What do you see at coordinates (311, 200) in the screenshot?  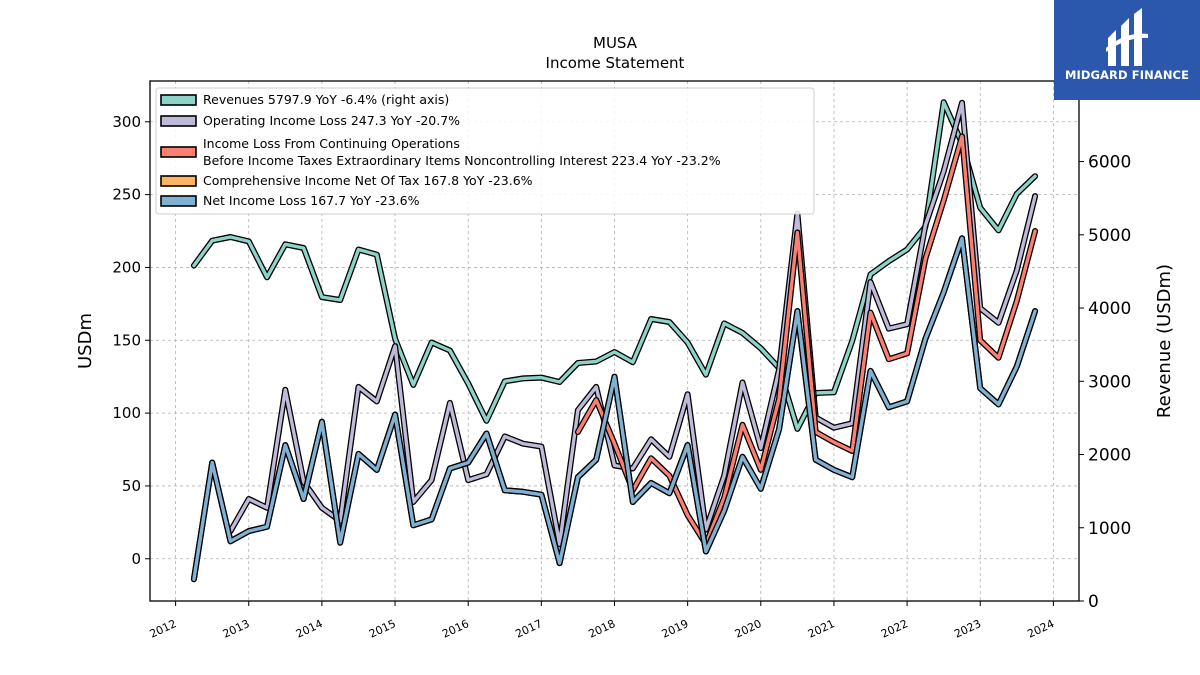 I see `legend-label-4: Net Income Loss 167.7 YoY -23.6%` at bounding box center [311, 200].